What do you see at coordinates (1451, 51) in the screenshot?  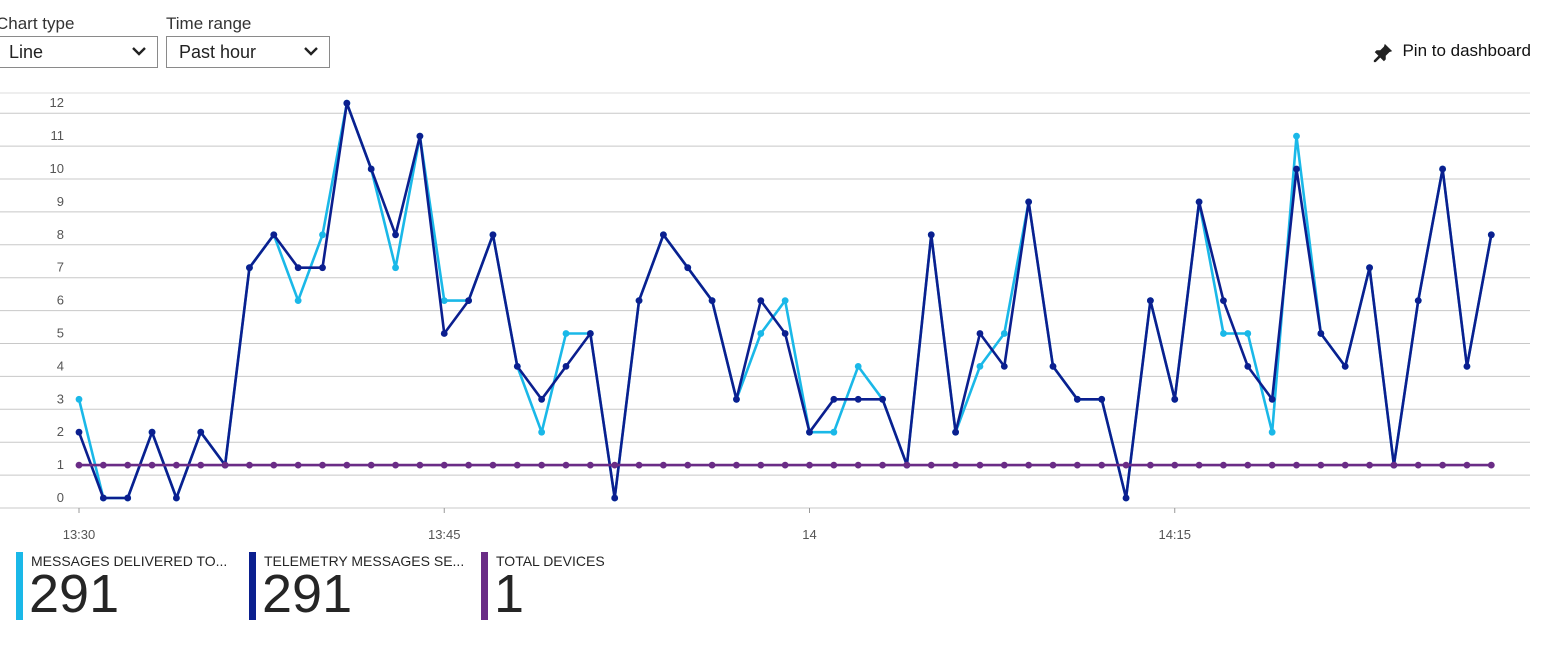 I see `pin-to-dashboard-button: Pin to dashboard` at bounding box center [1451, 51].